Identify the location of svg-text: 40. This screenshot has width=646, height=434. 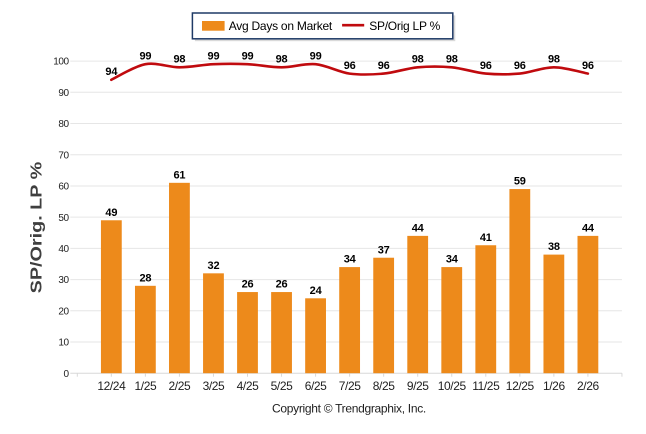
(63, 249).